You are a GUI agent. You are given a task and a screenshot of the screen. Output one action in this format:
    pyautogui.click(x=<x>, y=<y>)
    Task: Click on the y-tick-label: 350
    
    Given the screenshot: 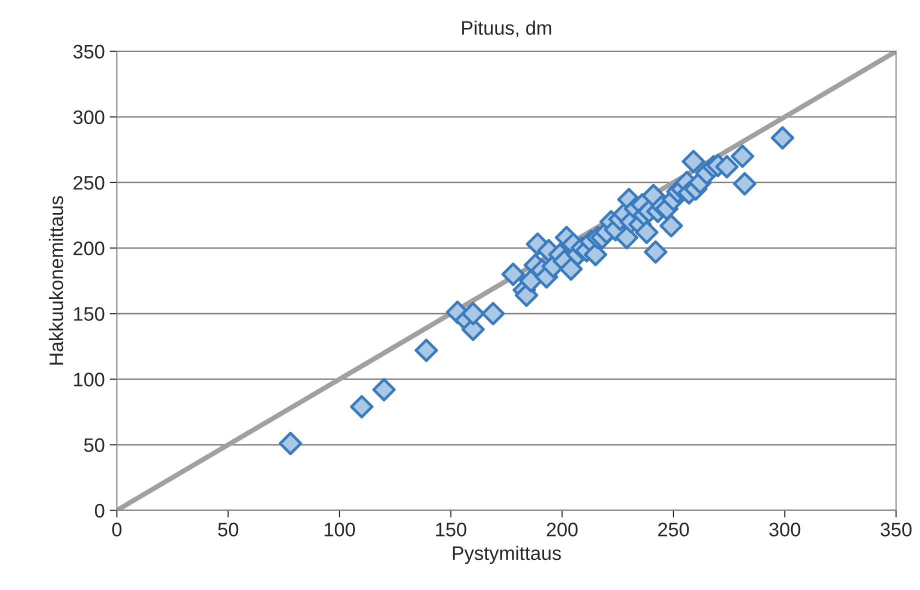 What is the action you would take?
    pyautogui.click(x=88, y=51)
    